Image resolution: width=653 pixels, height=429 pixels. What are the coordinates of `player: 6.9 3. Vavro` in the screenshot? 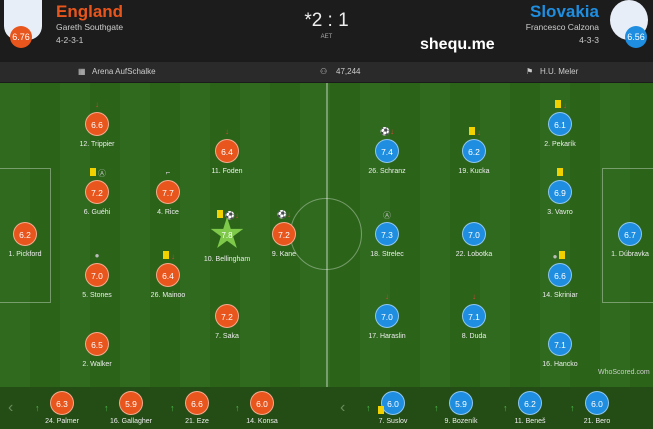 It's located at (560, 192).